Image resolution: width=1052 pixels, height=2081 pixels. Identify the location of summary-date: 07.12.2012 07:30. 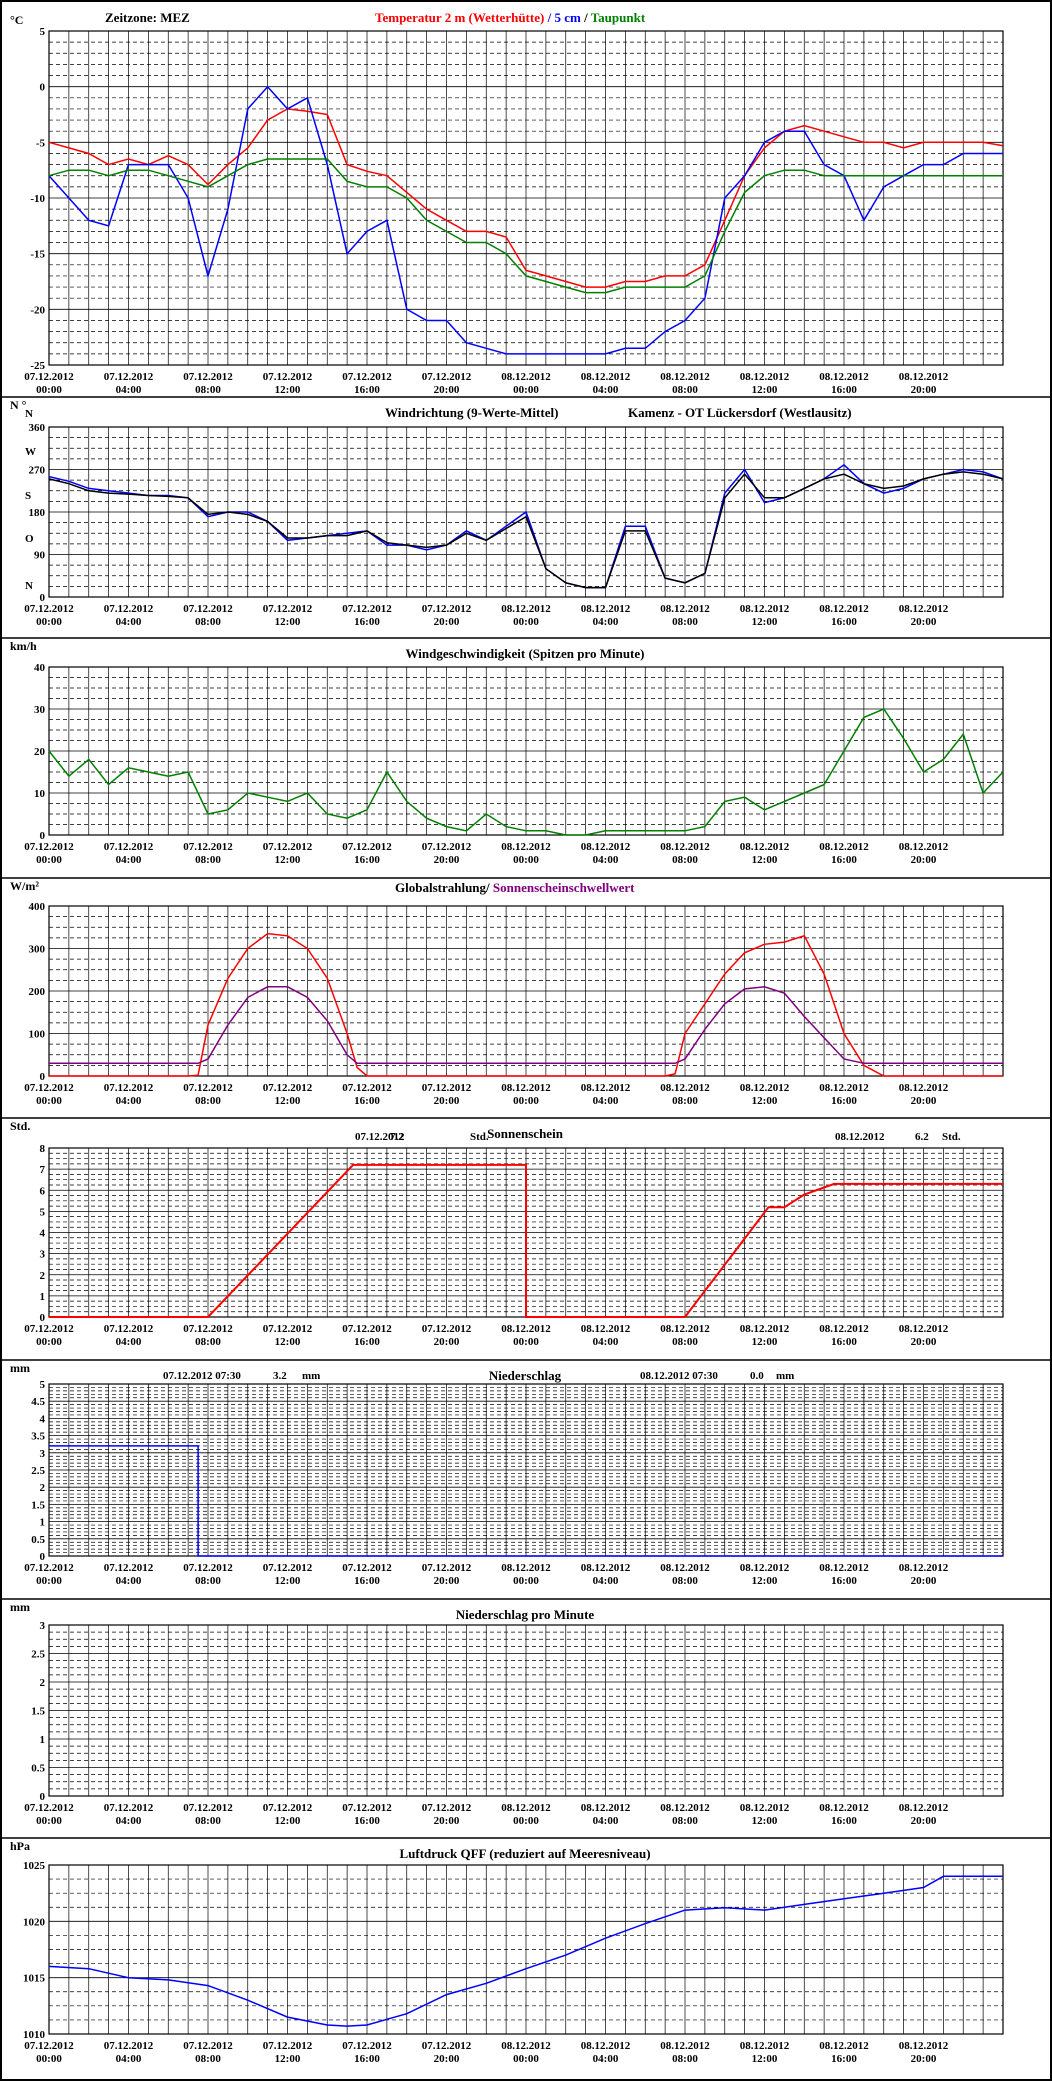
(202, 1376).